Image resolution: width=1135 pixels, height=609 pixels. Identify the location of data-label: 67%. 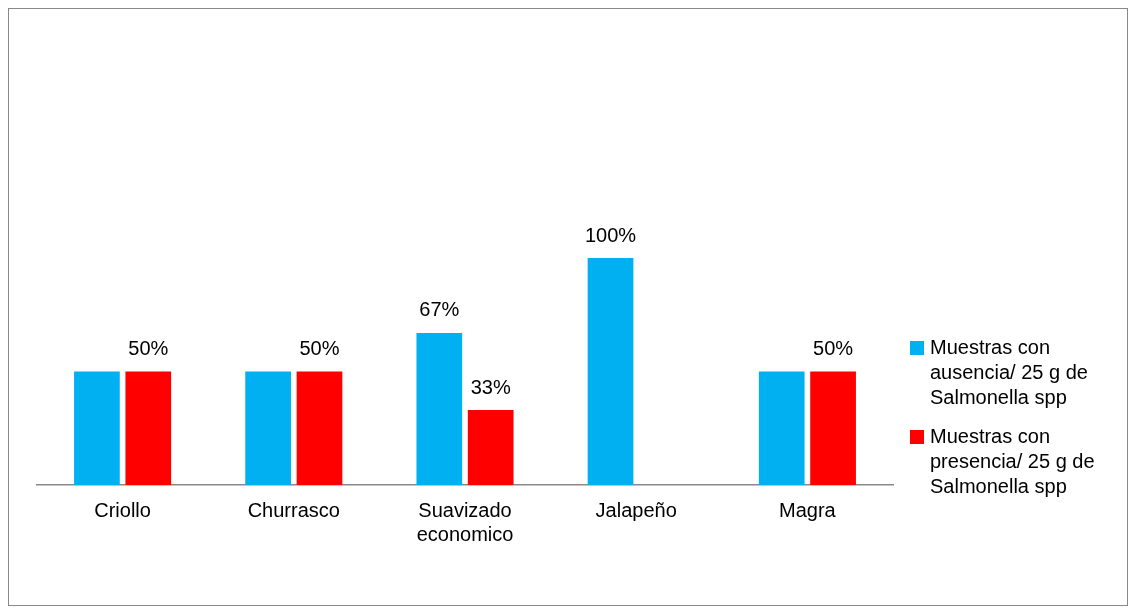
(439, 309).